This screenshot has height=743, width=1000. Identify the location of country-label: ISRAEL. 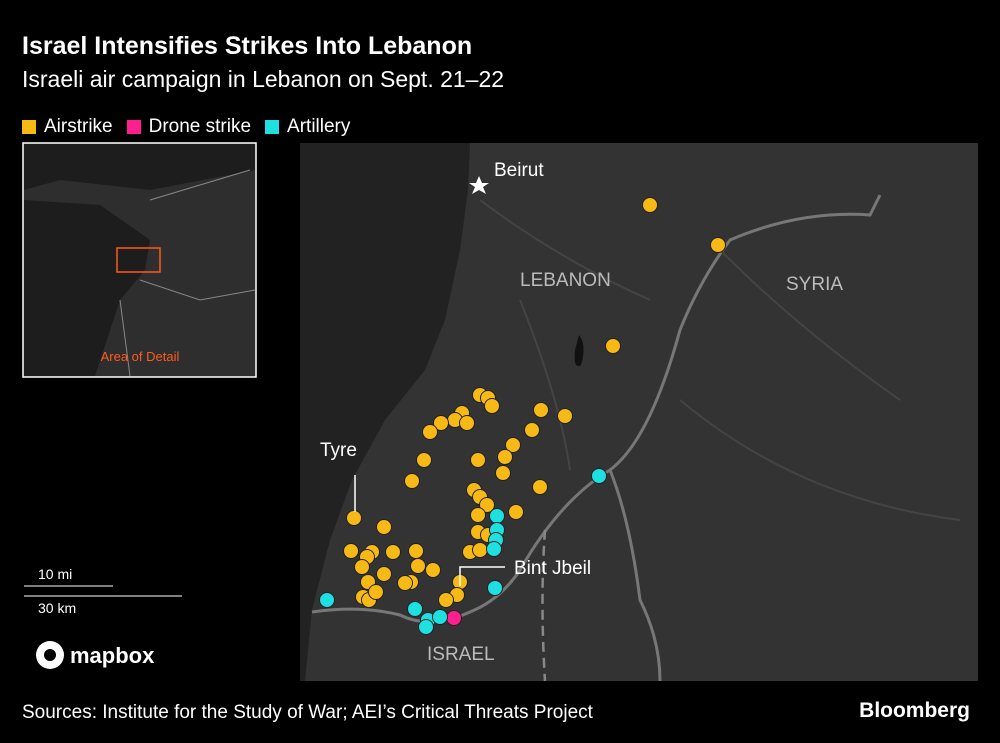
(461, 654).